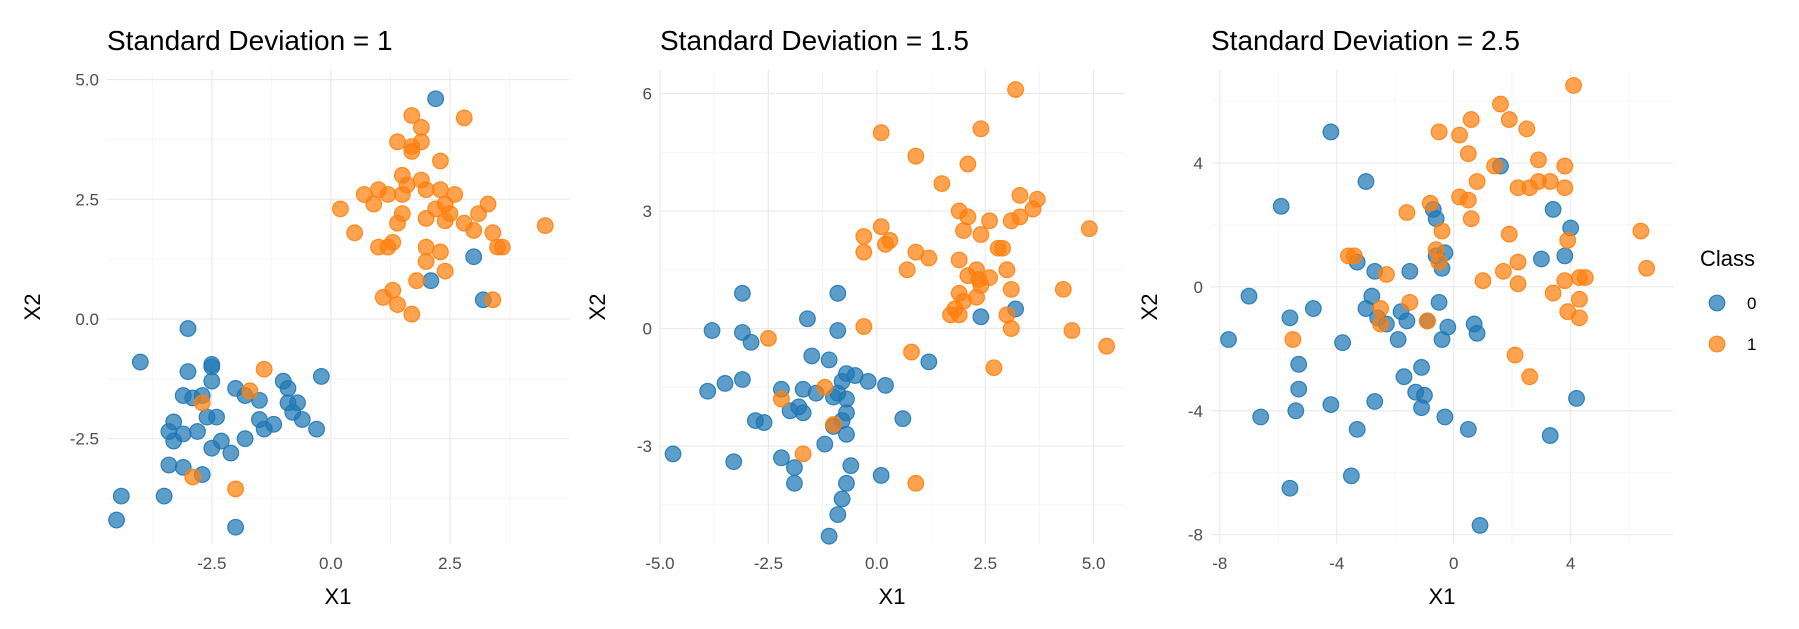  Describe the element at coordinates (1195, 411) in the screenshot. I see `y-tick-label: -4` at that location.